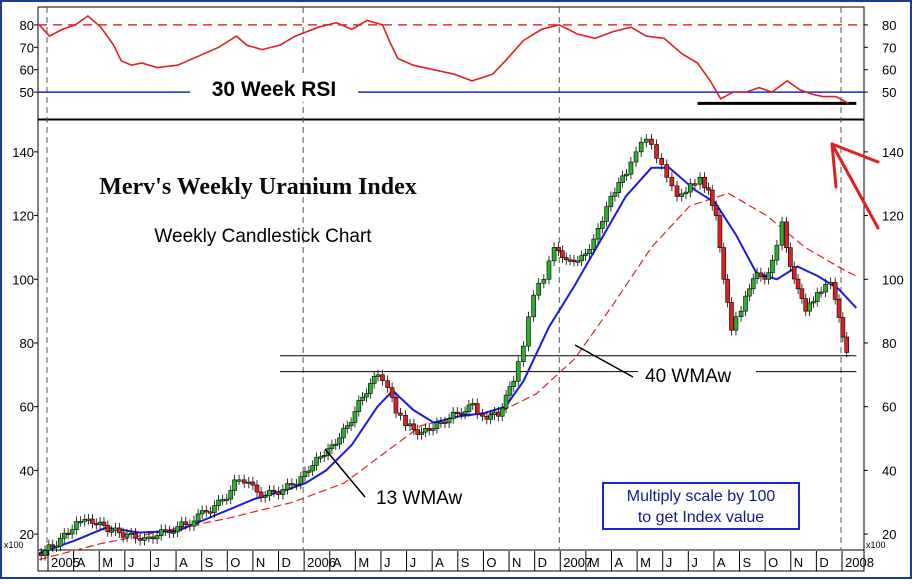 The width and height of the screenshot is (912, 584). I want to click on wma13-label: 13 WMAw, so click(419, 498).